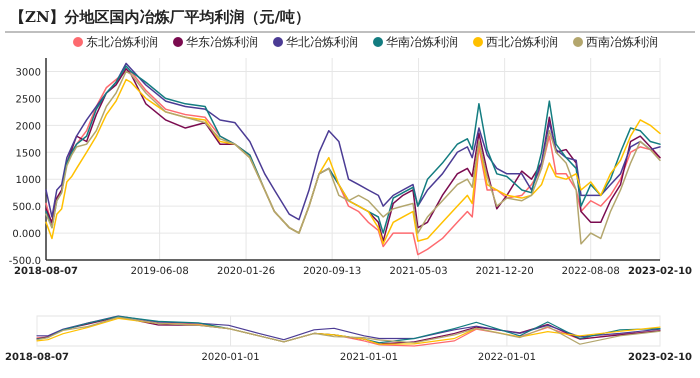 This screenshot has width=700, height=378. Describe the element at coordinates (505, 271) in the screenshot. I see `x-tick-label: 2021-12-20` at that location.